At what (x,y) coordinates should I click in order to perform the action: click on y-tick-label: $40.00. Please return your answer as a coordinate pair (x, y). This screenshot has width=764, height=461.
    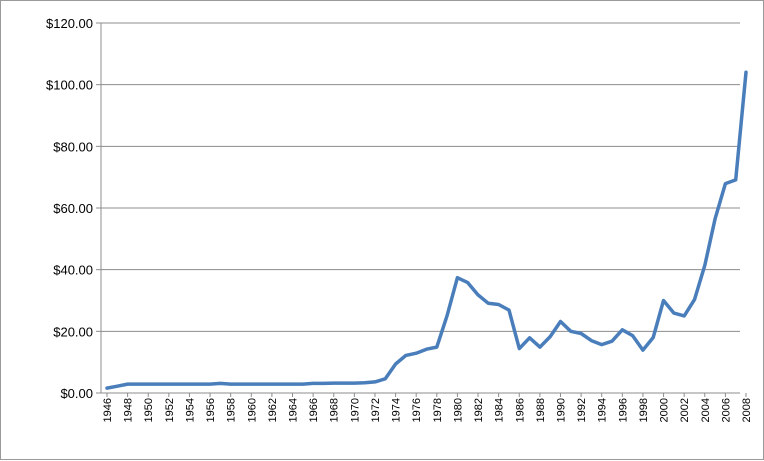
    Looking at the image, I should click on (73, 270).